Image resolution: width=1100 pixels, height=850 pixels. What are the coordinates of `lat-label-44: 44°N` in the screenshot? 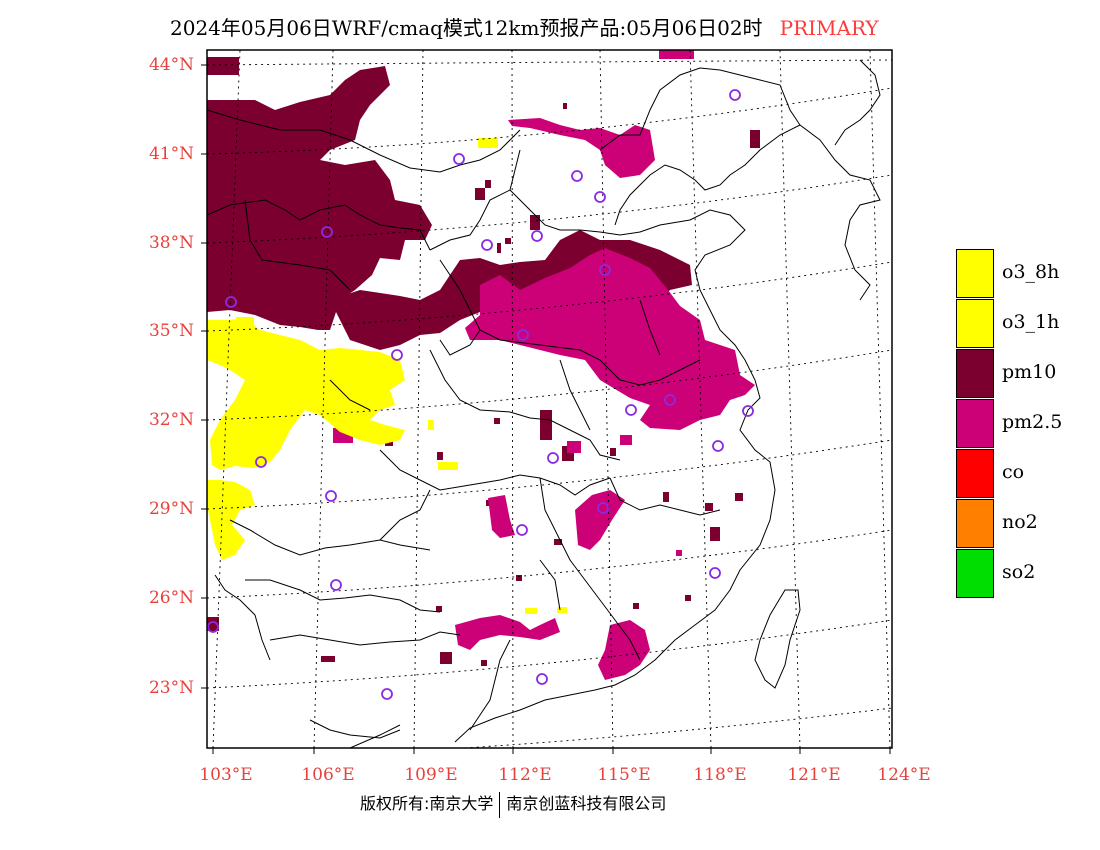 It's located at (171, 65).